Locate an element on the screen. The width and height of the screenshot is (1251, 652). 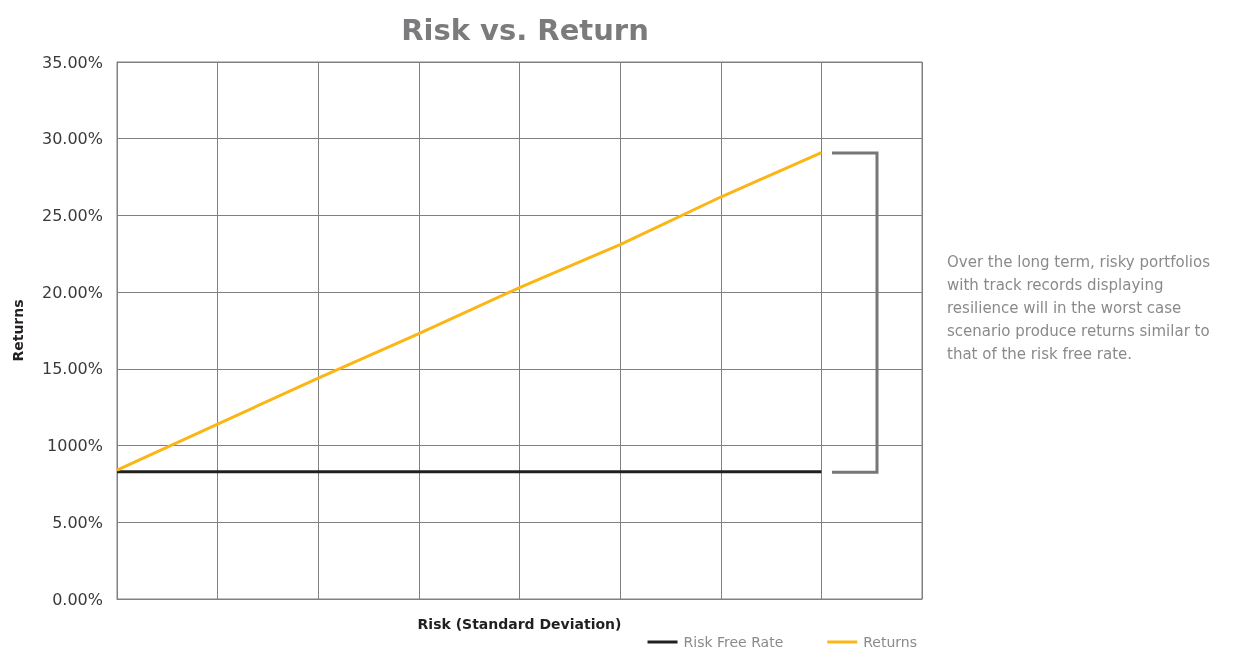
x-axis-title: Risk (Standard Deviation) is located at coordinates (519, 624).